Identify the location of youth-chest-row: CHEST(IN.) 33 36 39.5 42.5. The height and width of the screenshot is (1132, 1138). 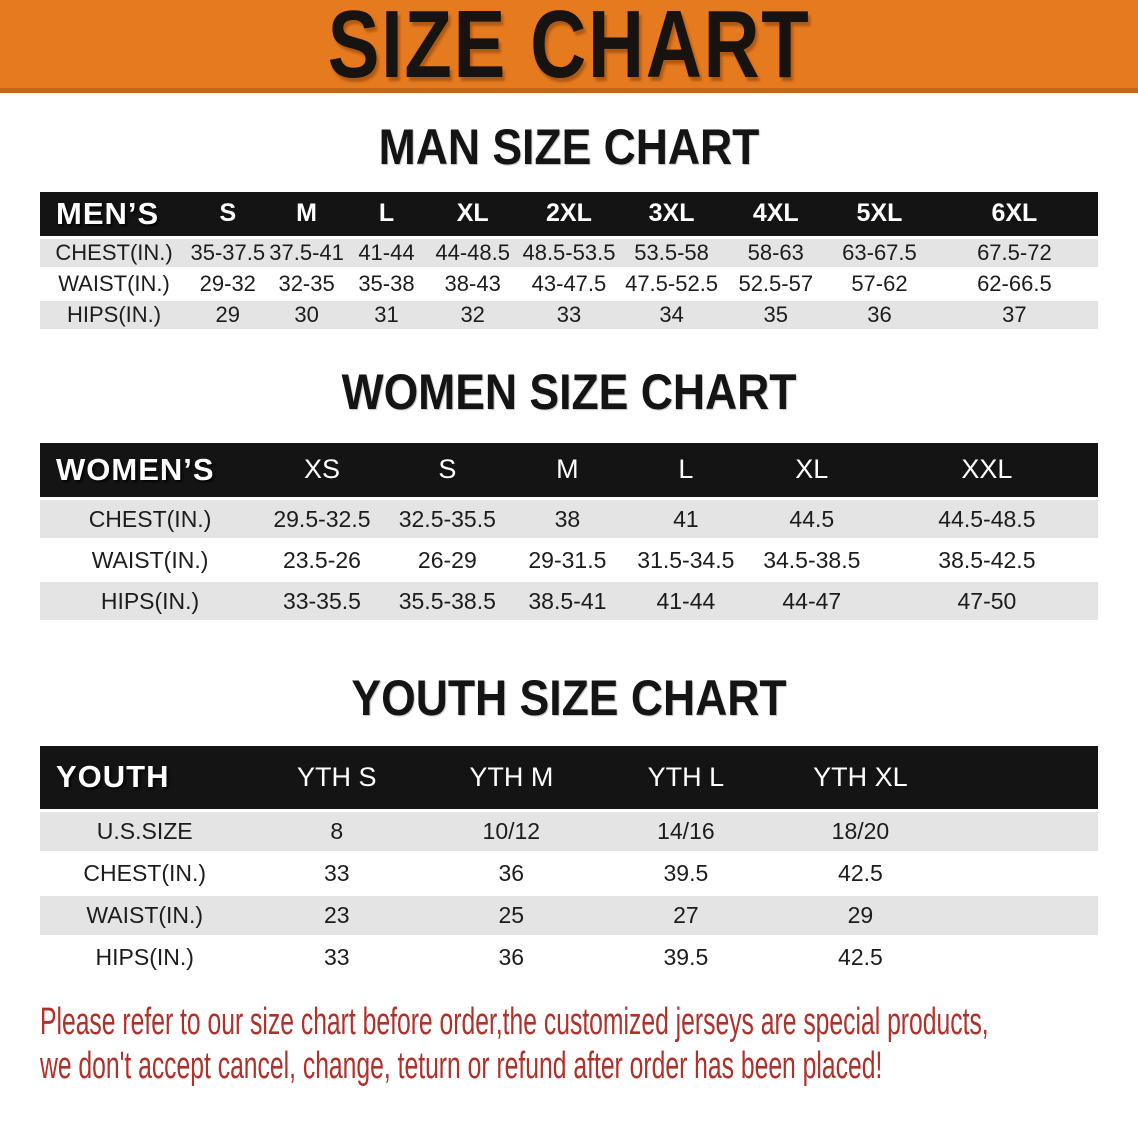
(569, 874).